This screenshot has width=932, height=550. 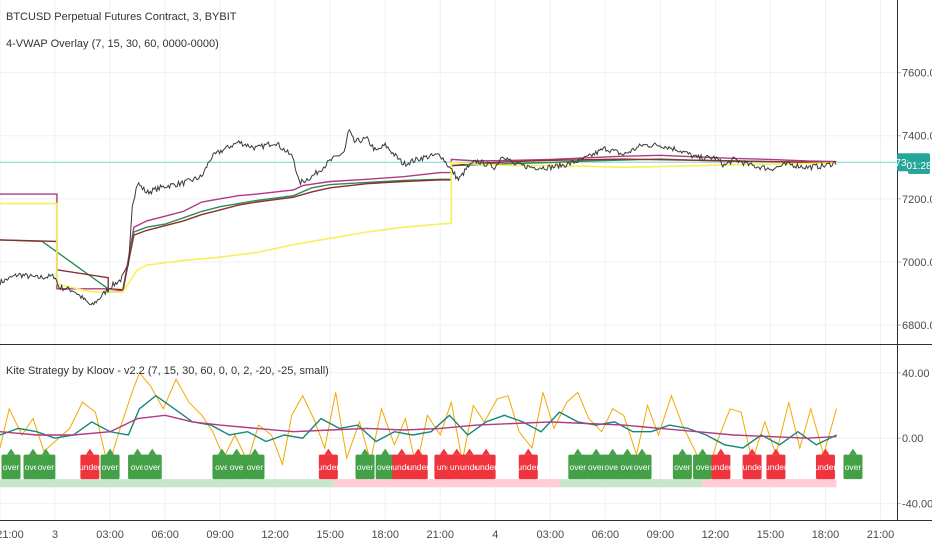 I want to click on kite_mid-line, so click(x=418, y=421).